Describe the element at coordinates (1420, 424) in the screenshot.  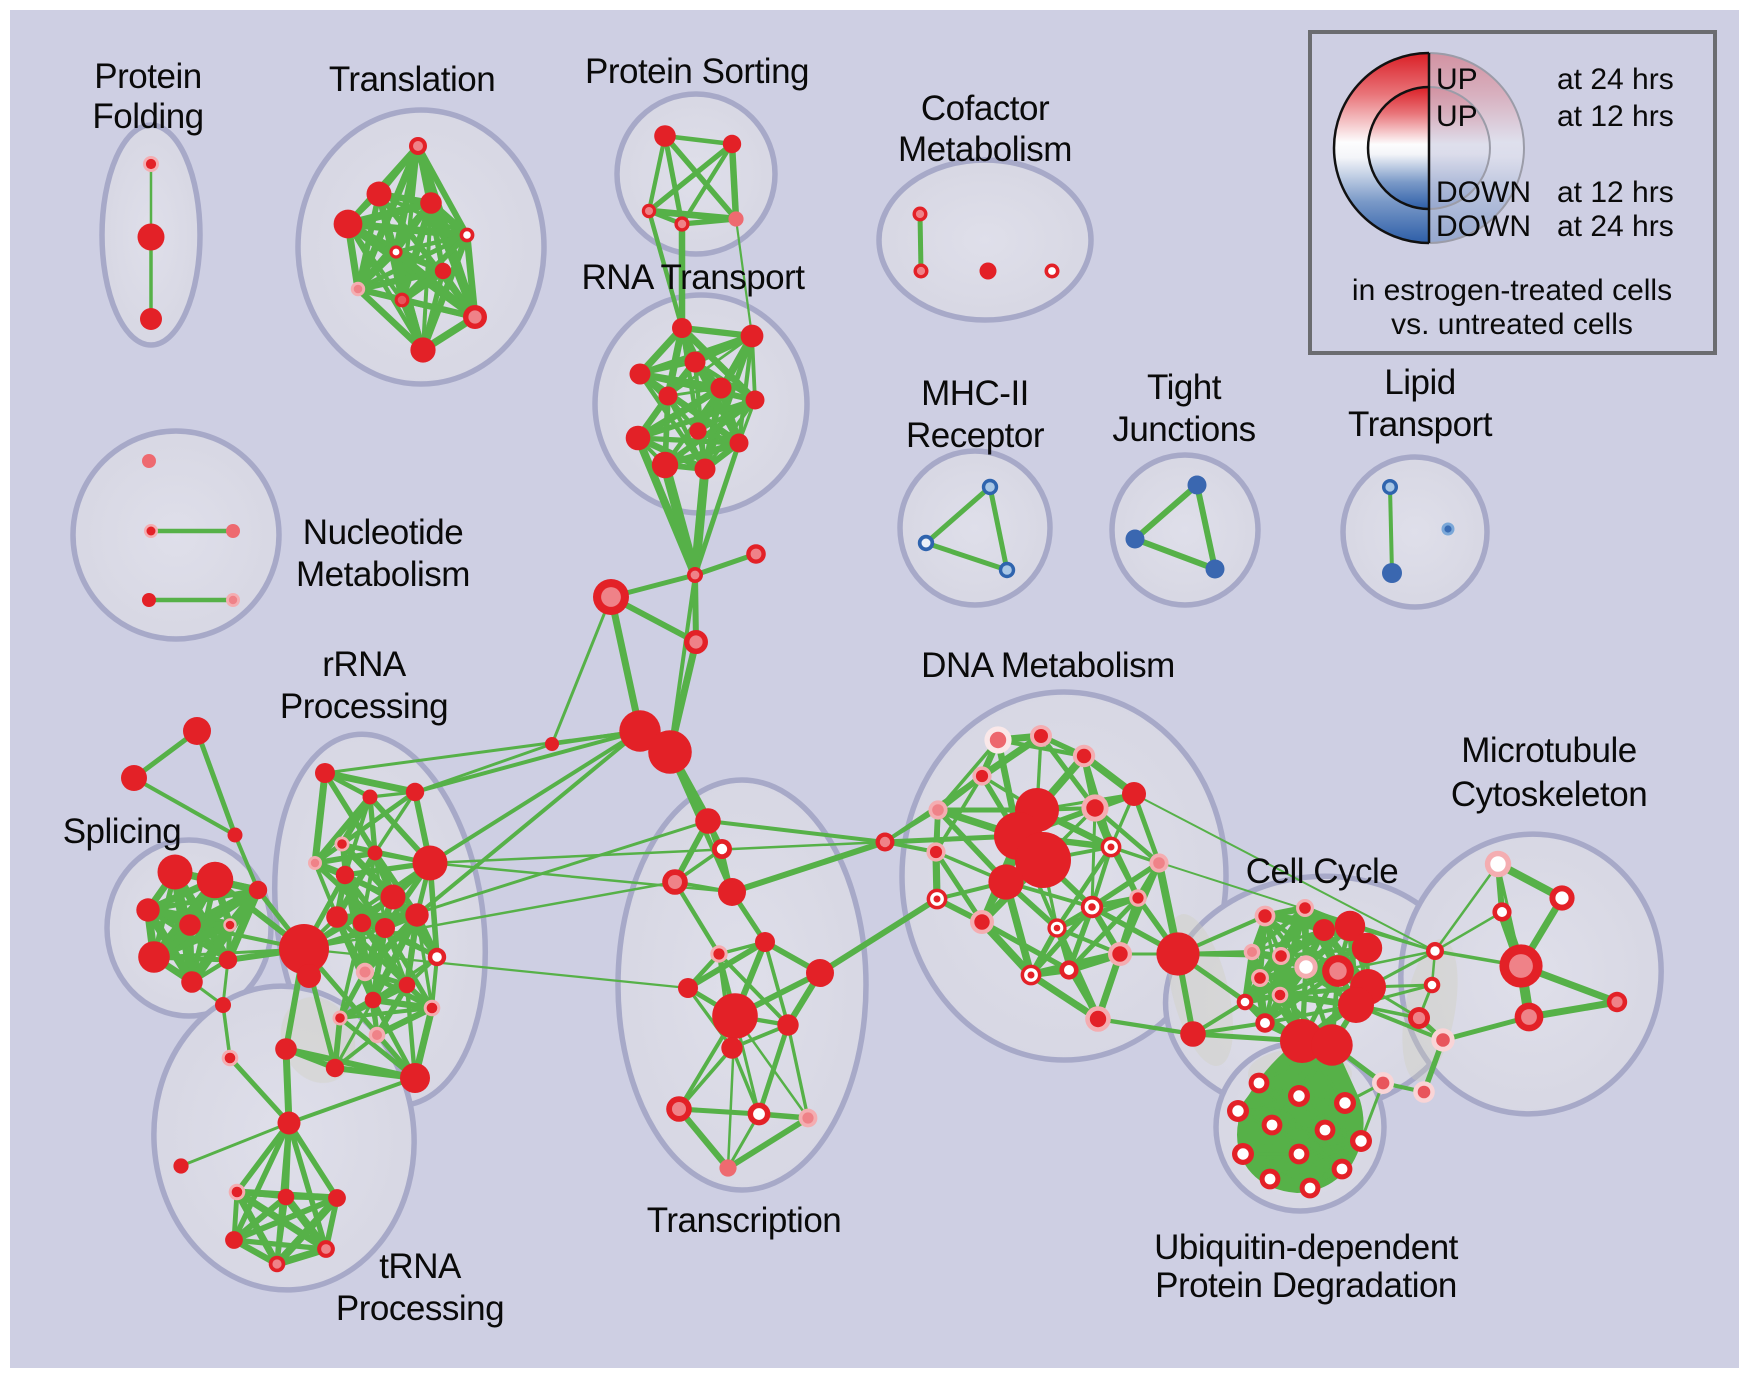
I see `svg-text: Transport` at that location.